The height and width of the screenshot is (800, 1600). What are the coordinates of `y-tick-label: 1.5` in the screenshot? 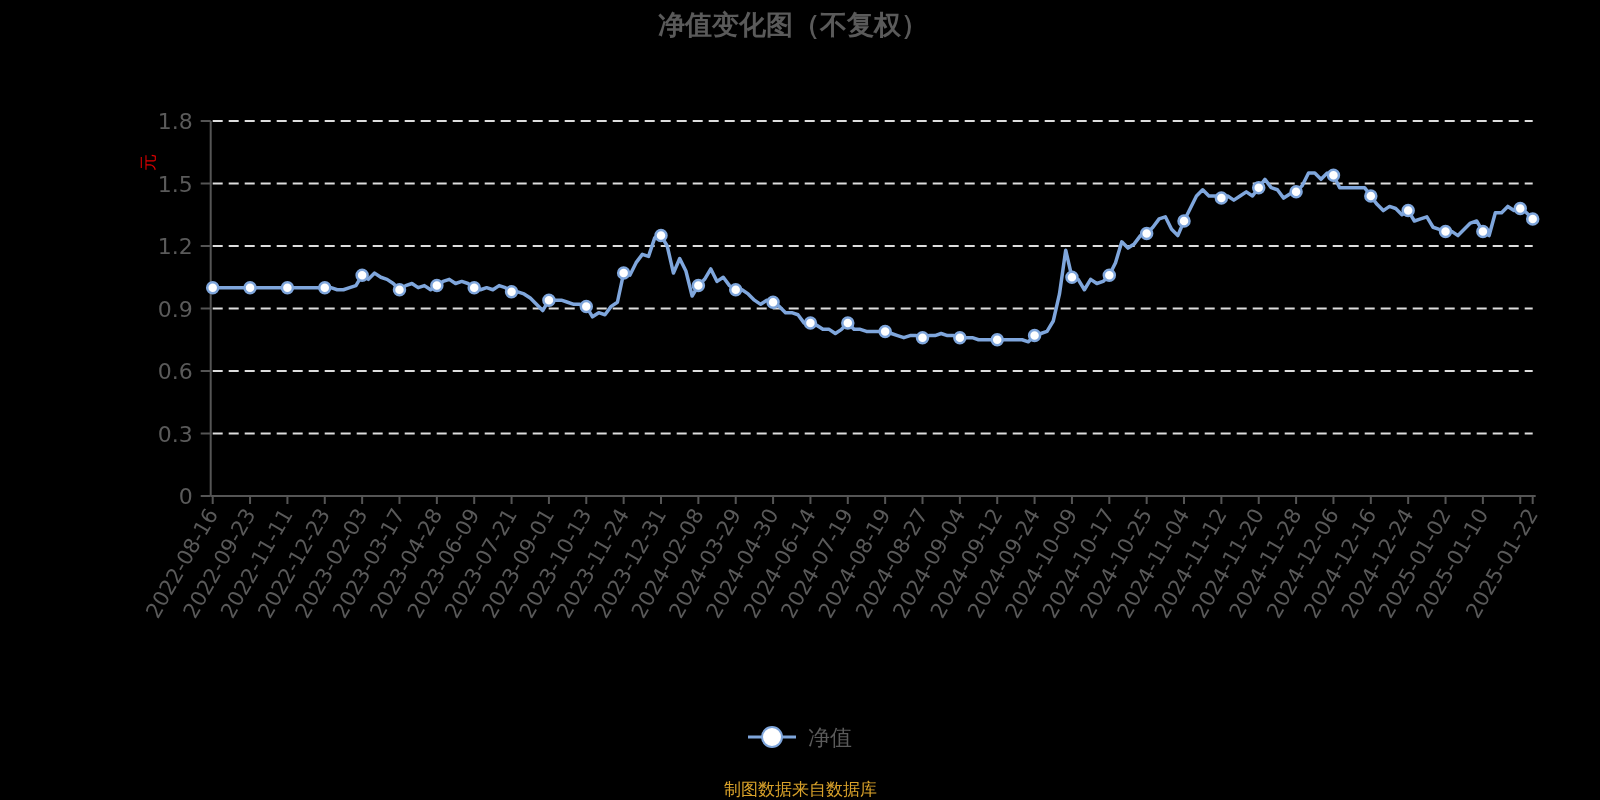 It's located at (175, 184).